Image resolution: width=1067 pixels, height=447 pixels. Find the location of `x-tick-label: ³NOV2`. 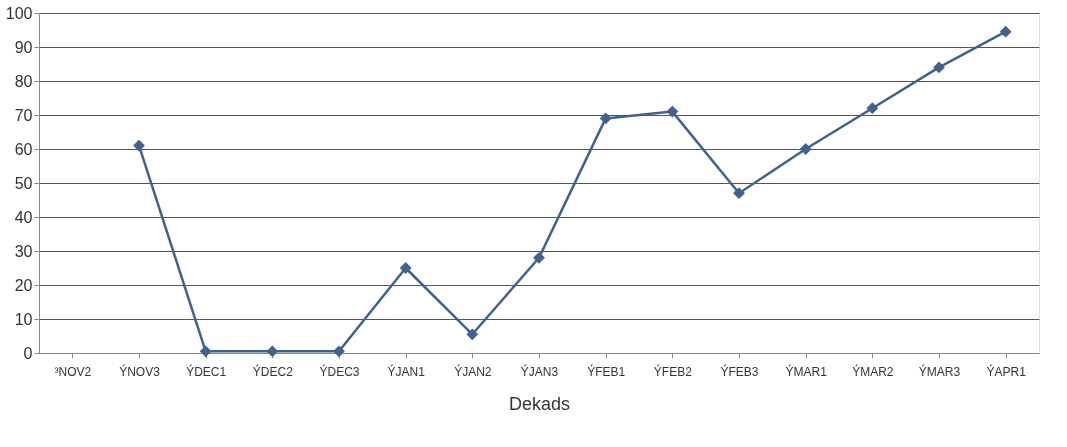

x-tick-label: ³NOV2 is located at coordinates (73, 371).